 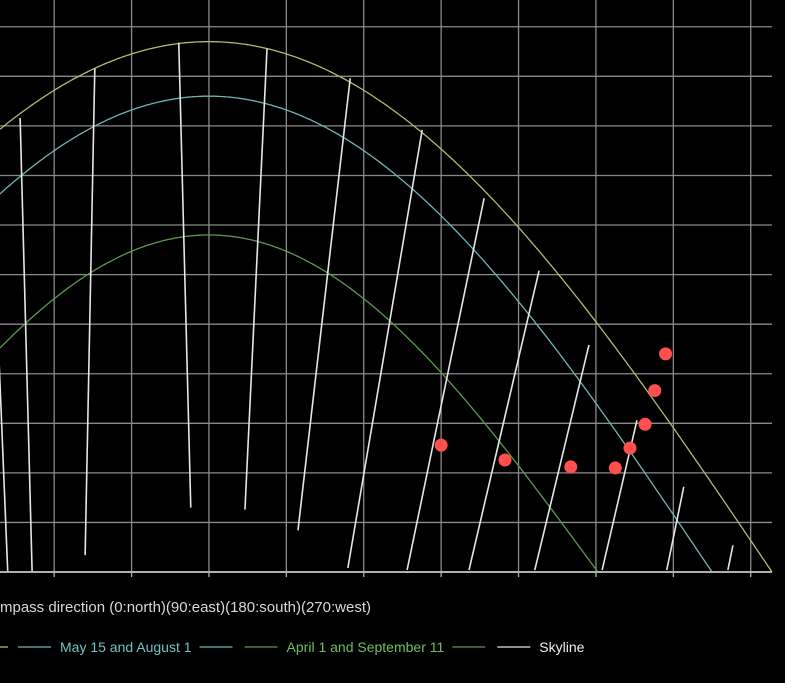 I want to click on obstacle-points, so click(x=553, y=411).